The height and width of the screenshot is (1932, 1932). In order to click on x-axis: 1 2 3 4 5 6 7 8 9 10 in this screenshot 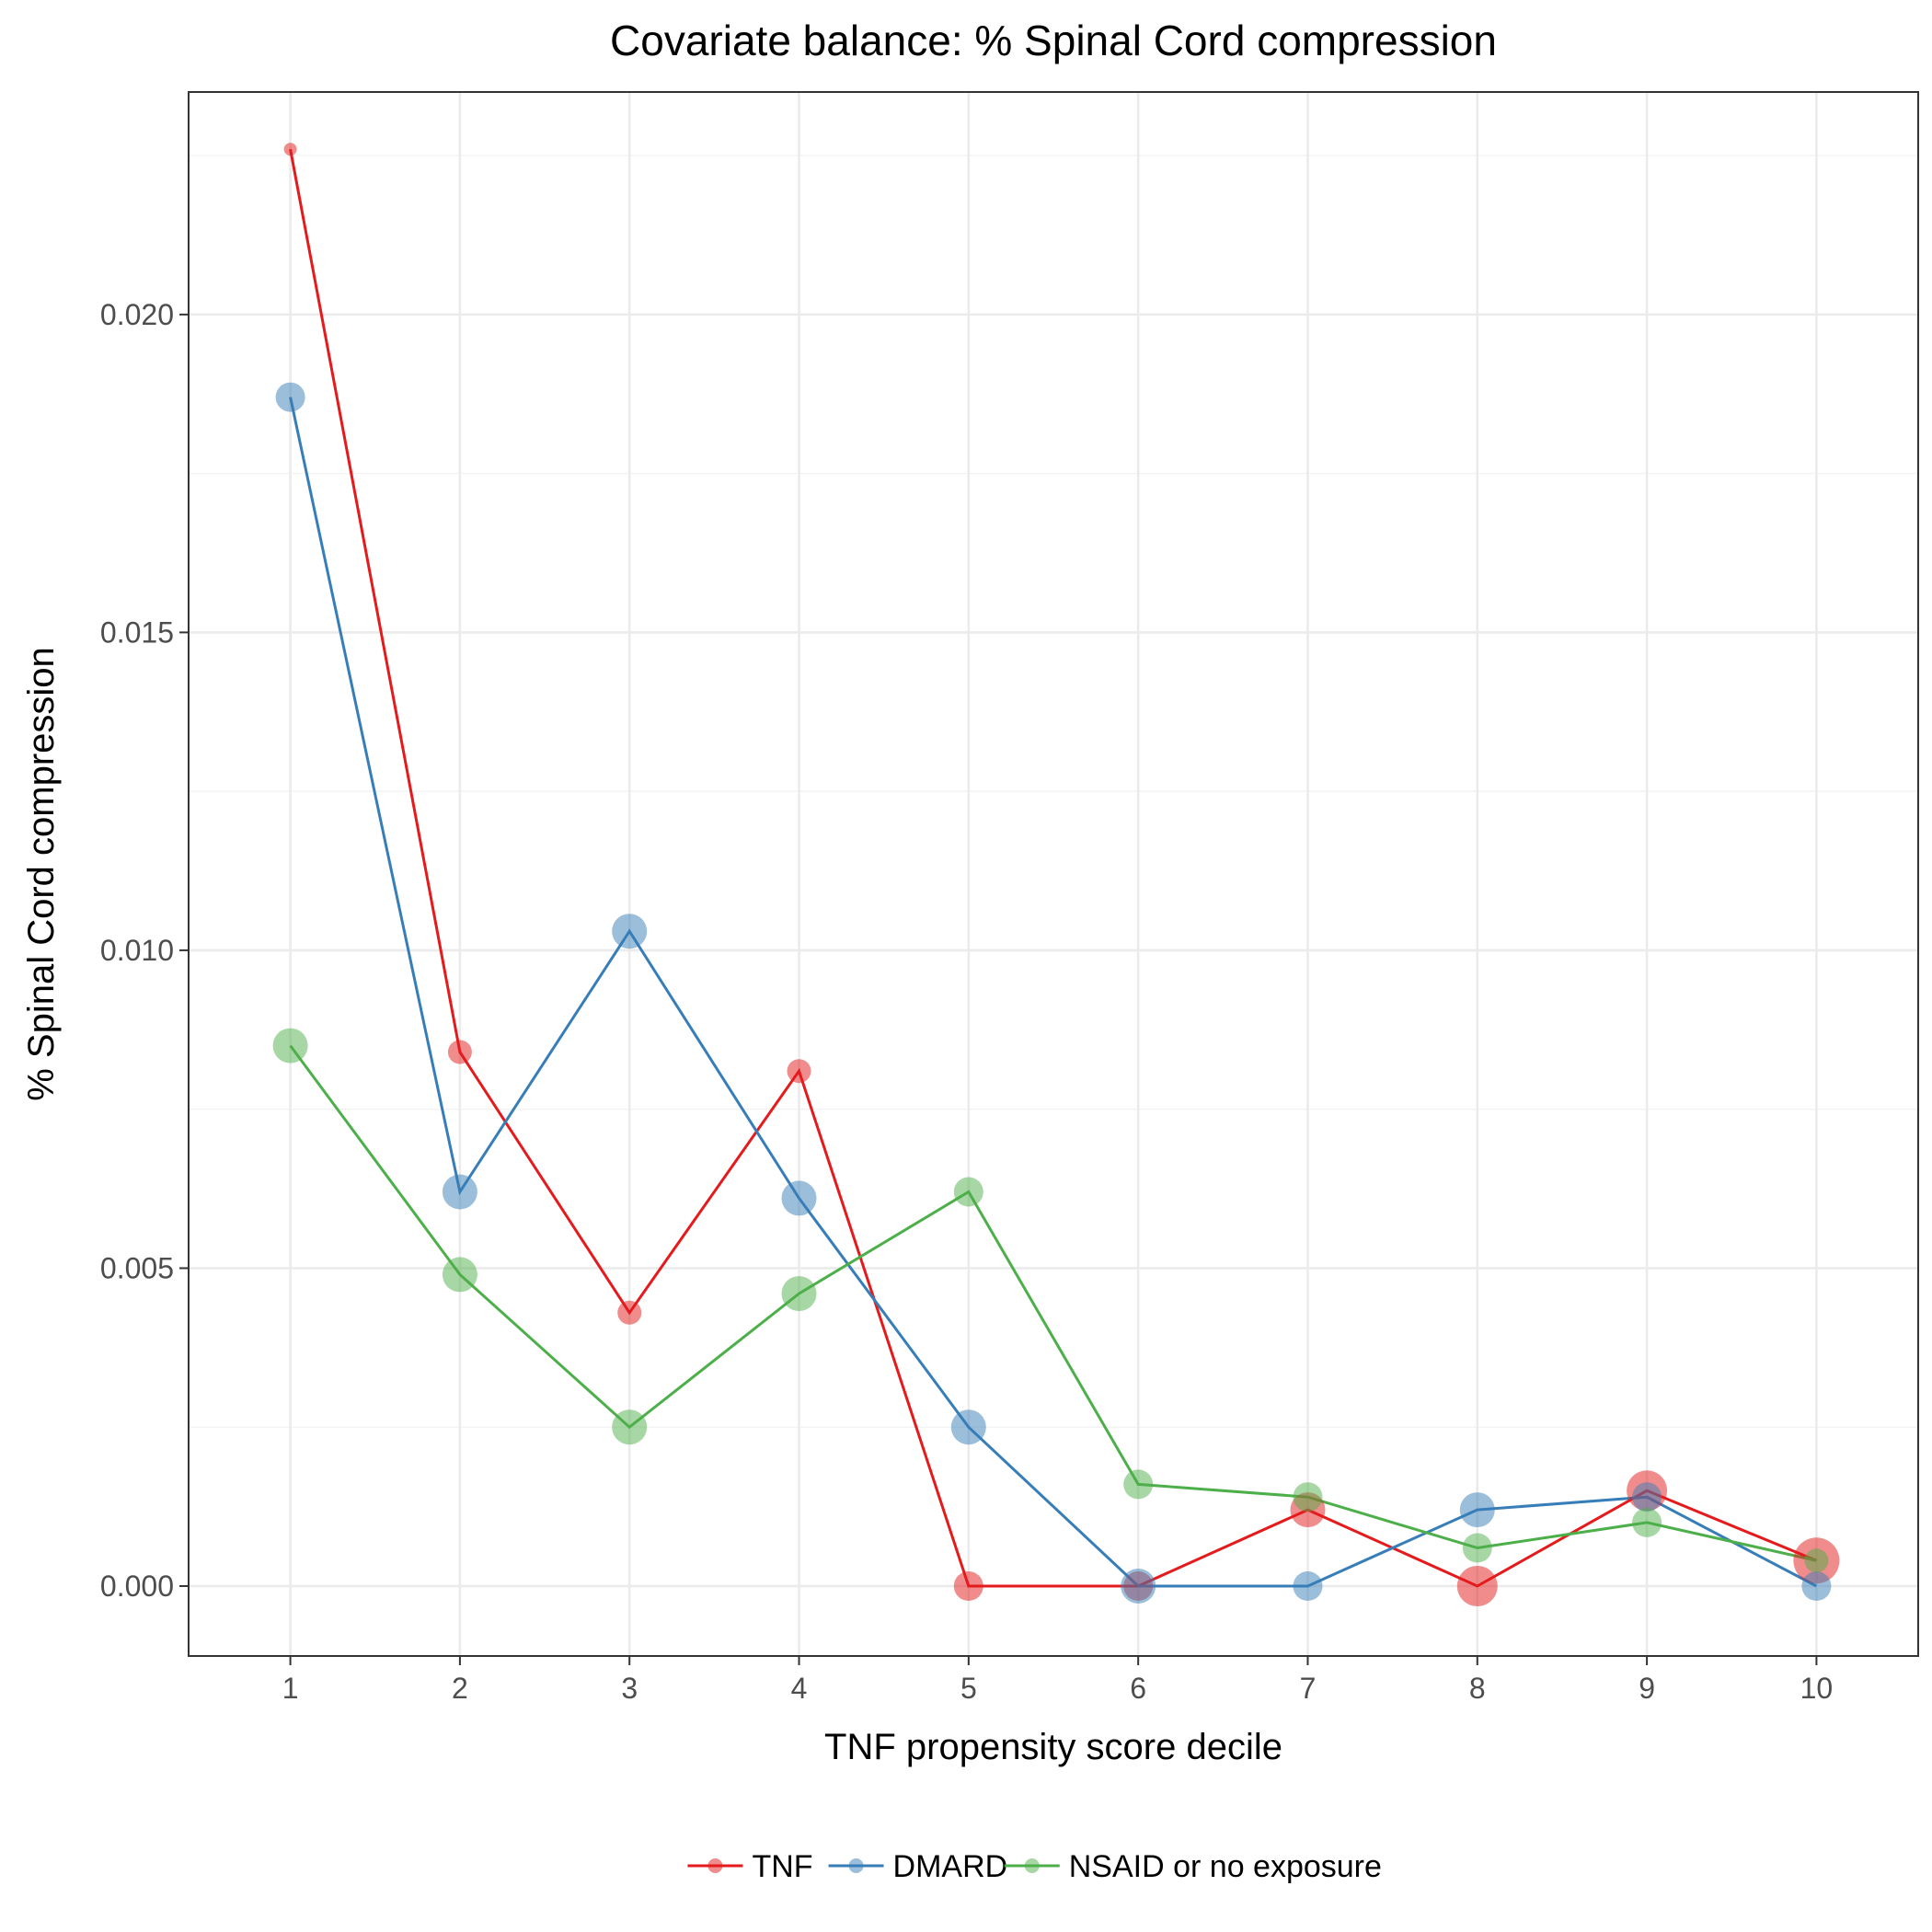, I will do `click(1058, 1680)`.